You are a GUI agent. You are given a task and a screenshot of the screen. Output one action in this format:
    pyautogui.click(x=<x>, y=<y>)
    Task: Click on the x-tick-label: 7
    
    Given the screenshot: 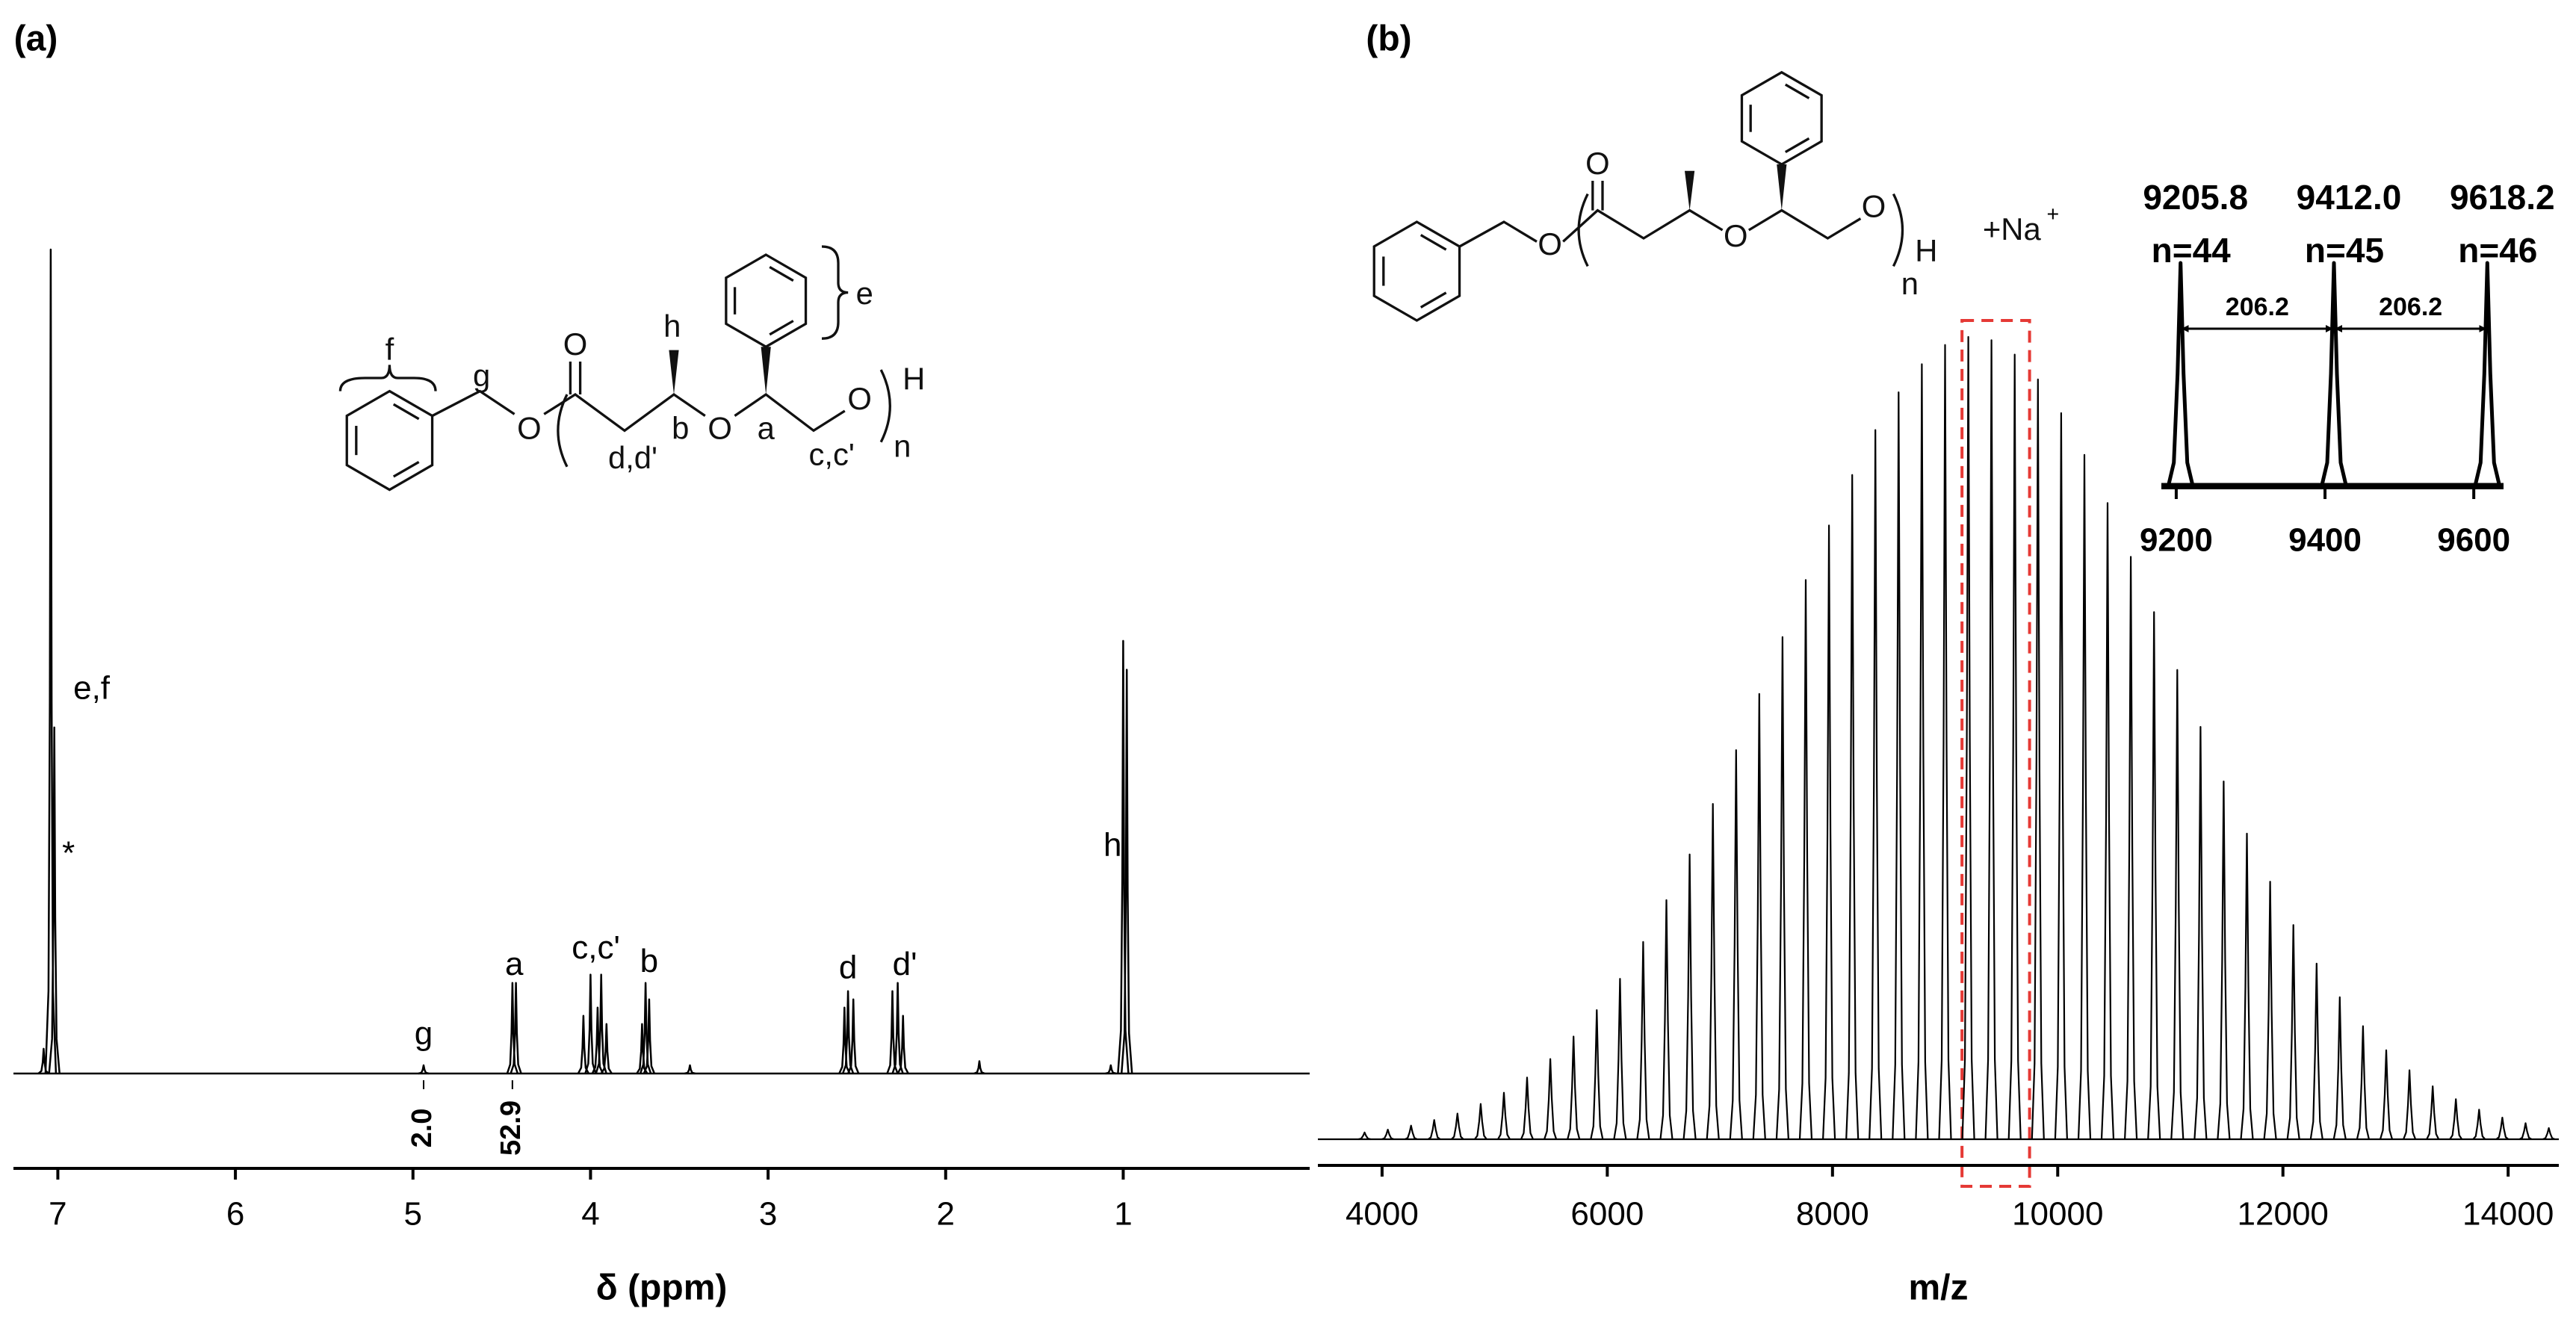 What is the action you would take?
    pyautogui.click(x=57, y=1214)
    